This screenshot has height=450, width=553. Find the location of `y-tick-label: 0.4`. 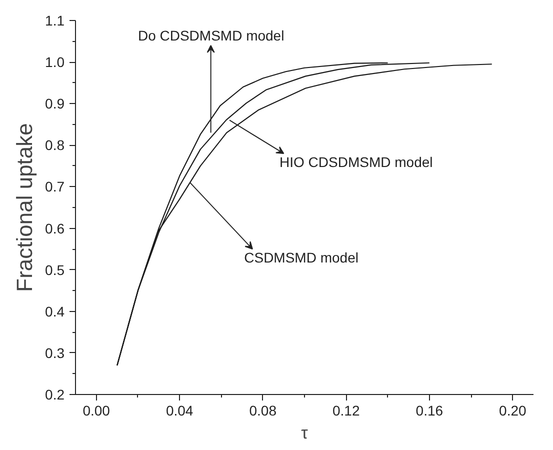

y-tick-label: 0.4 is located at coordinates (55, 311).